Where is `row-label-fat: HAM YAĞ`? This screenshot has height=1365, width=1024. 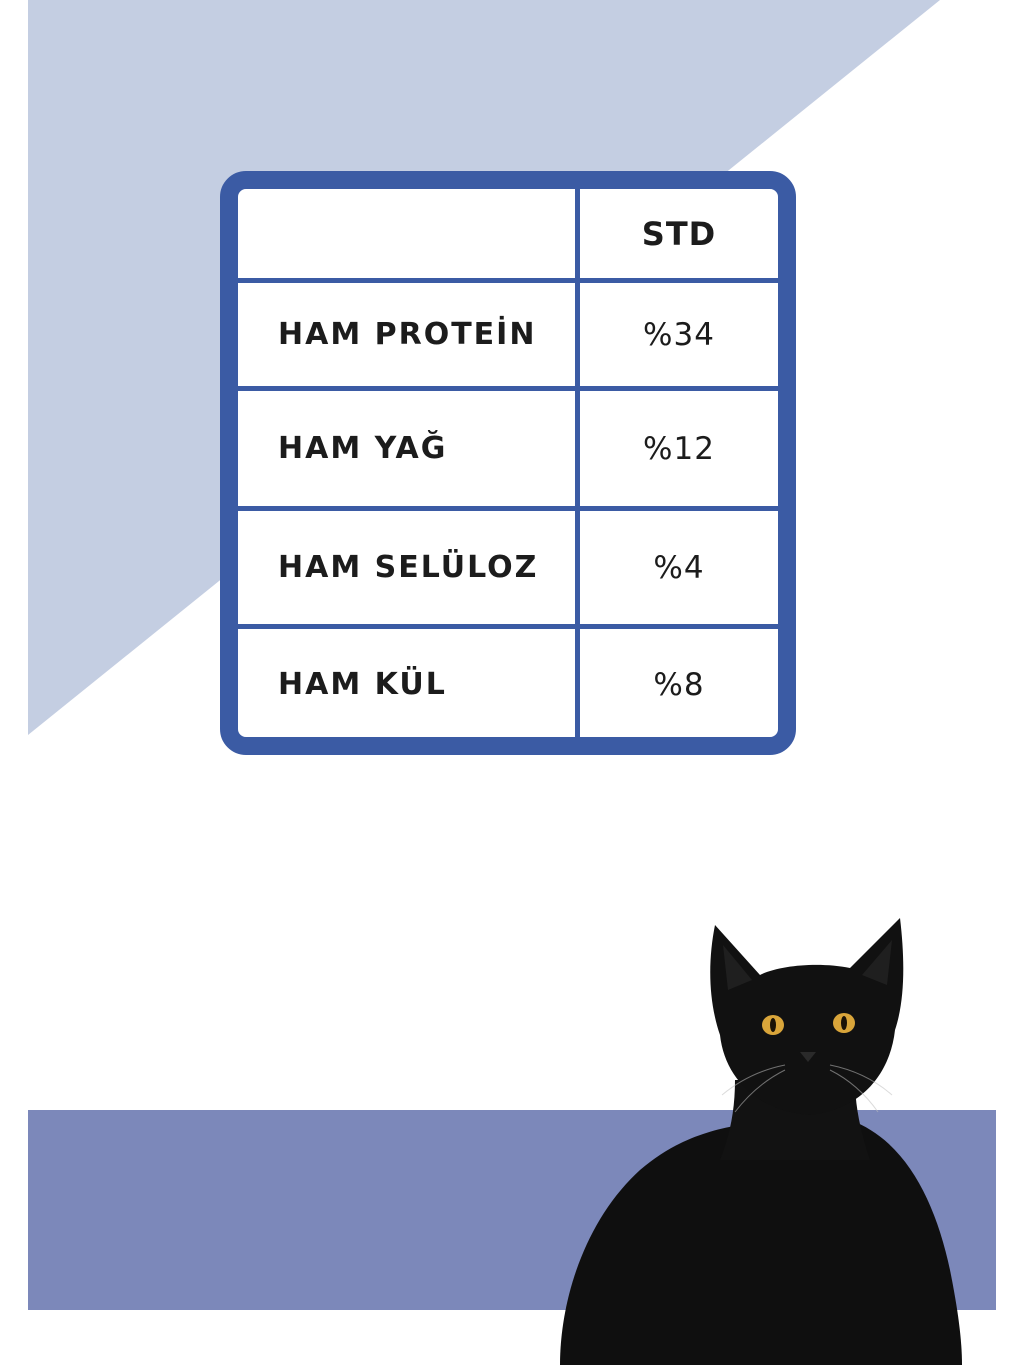
row-label-fat: HAM YAĞ is located at coordinates (406, 448).